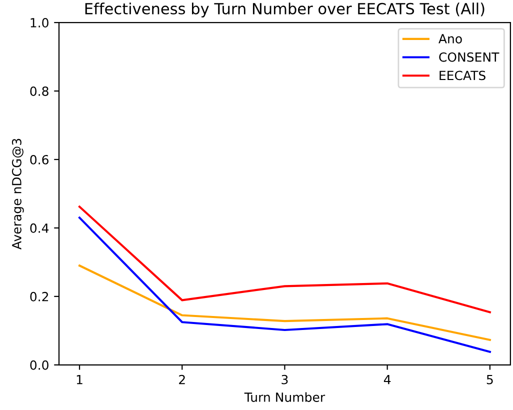 Image resolution: width=513 pixels, height=410 pixels. I want to click on y-tick-label: 0.6, so click(39, 159).